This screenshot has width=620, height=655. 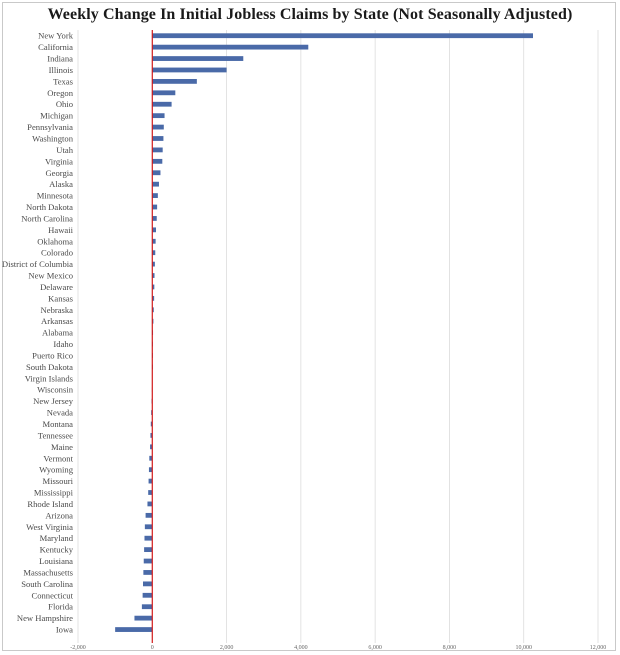 I want to click on x-tick-label: 2,000, so click(x=227, y=648).